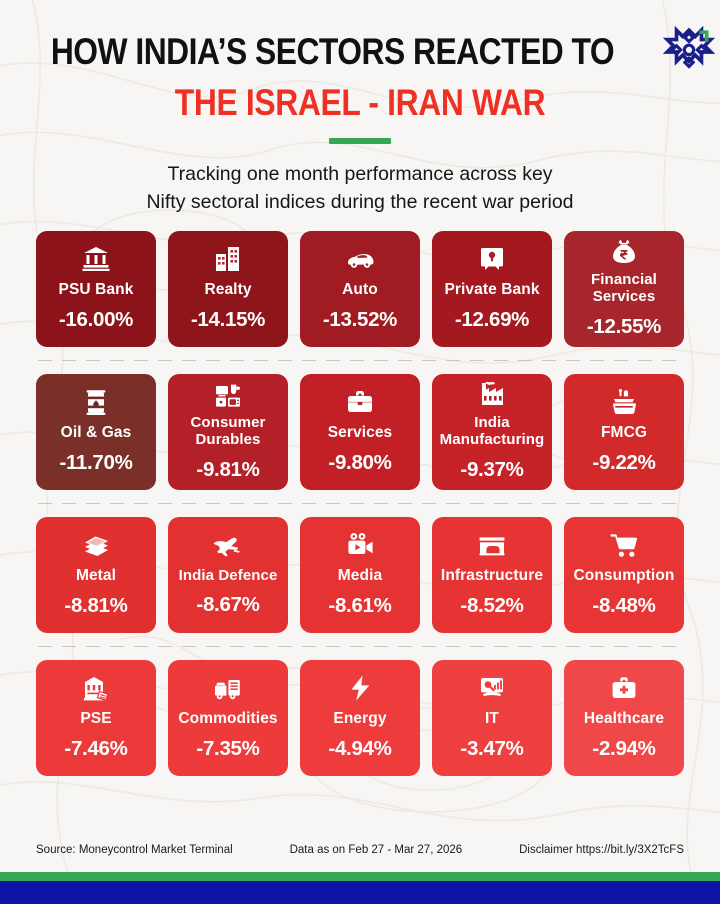 Image resolution: width=720 pixels, height=904 pixels. I want to click on sector-card: PSE -7.46%, so click(96, 717).